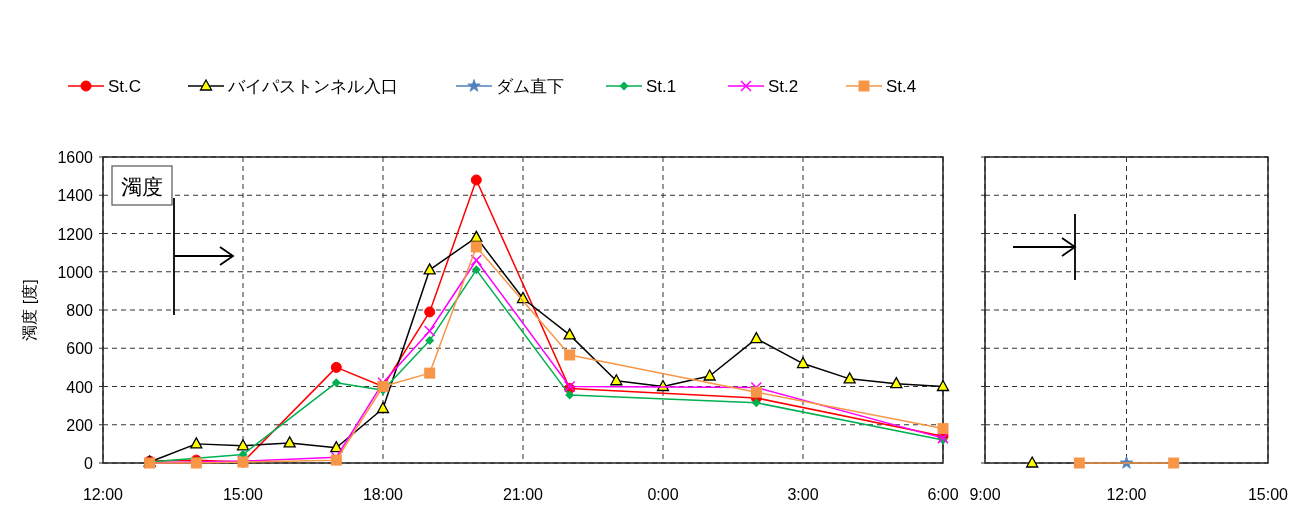 This screenshot has width=1291, height=518. Describe the element at coordinates (89, 463) in the screenshot. I see `y-tick-label: 0` at that location.